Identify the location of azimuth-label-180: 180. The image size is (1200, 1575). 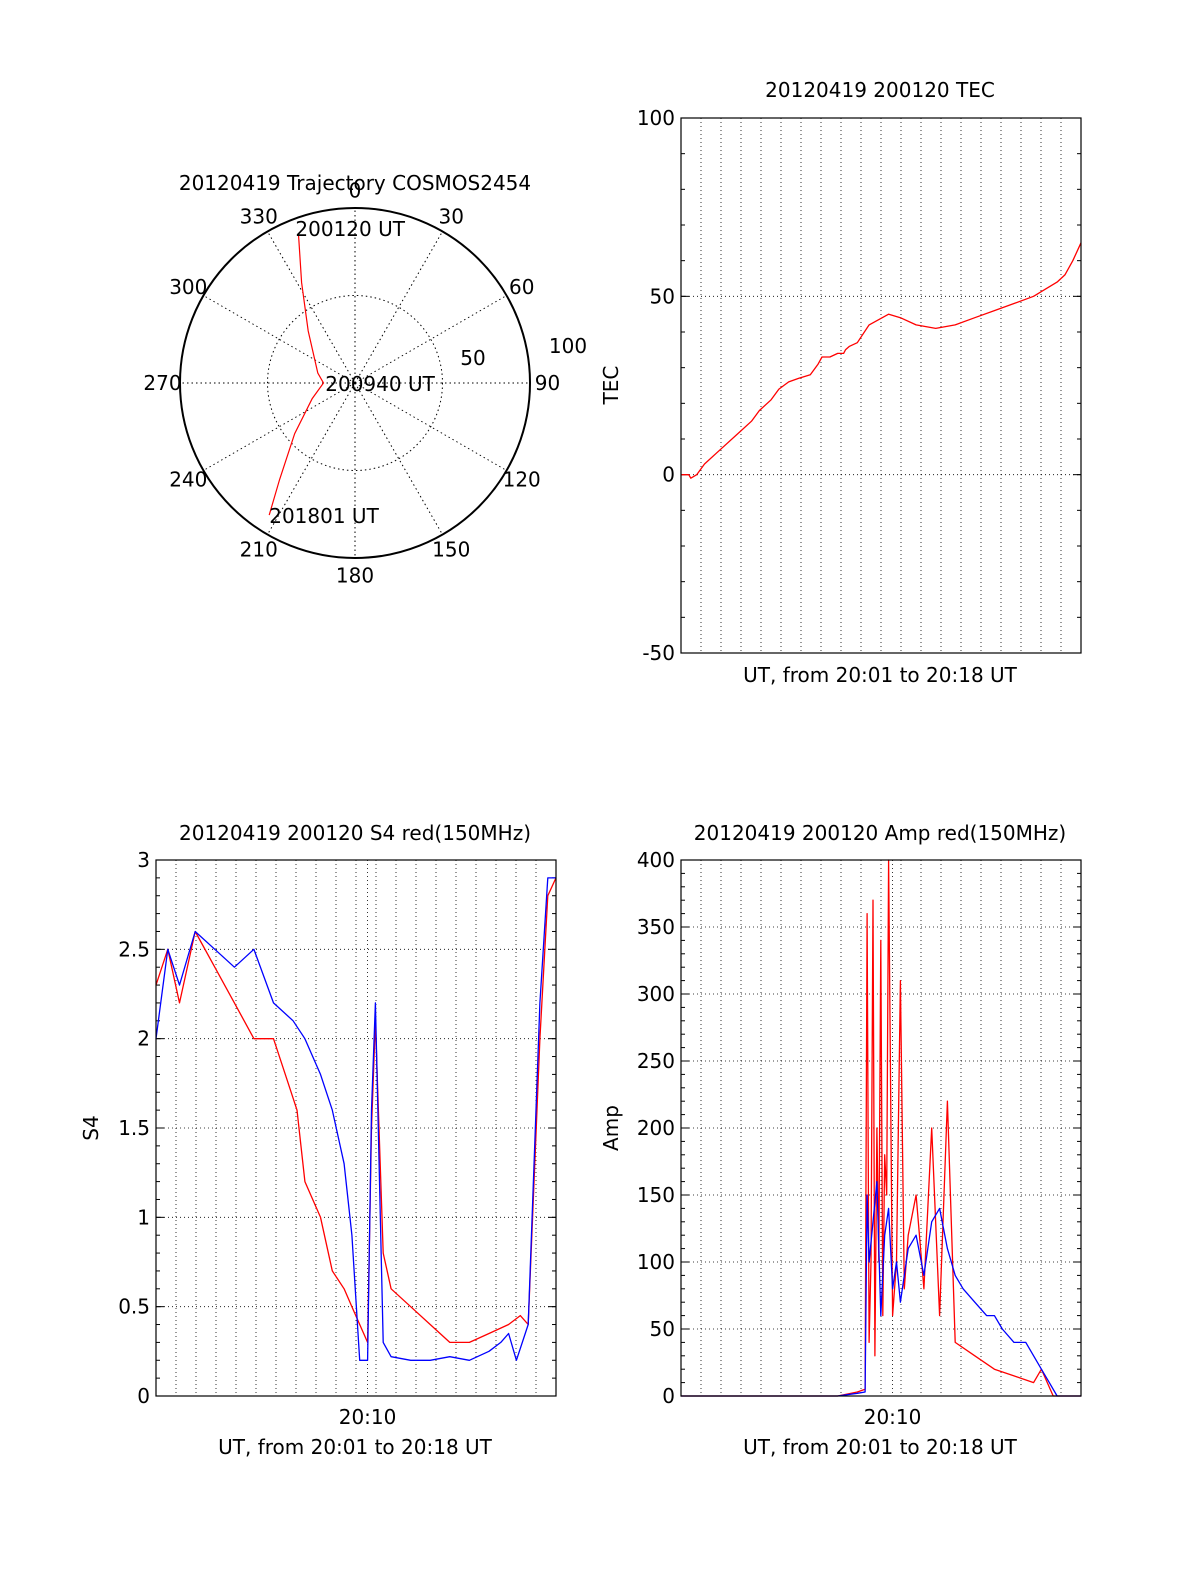
(355, 576).